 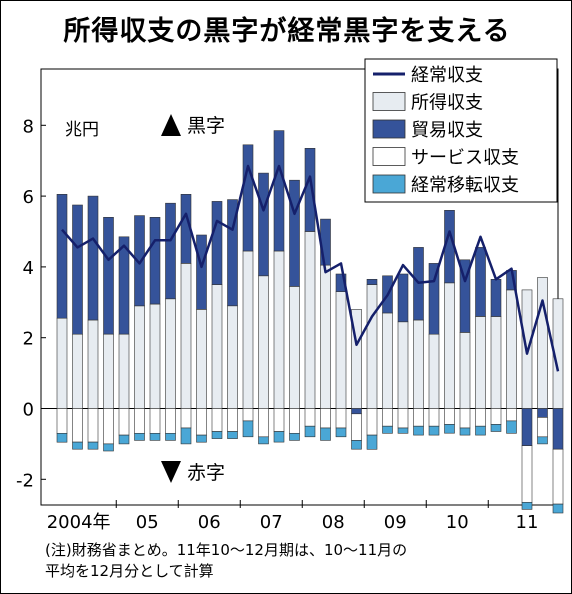 What do you see at coordinates (25, 480) in the screenshot?
I see `y-tick-label: -2` at bounding box center [25, 480].